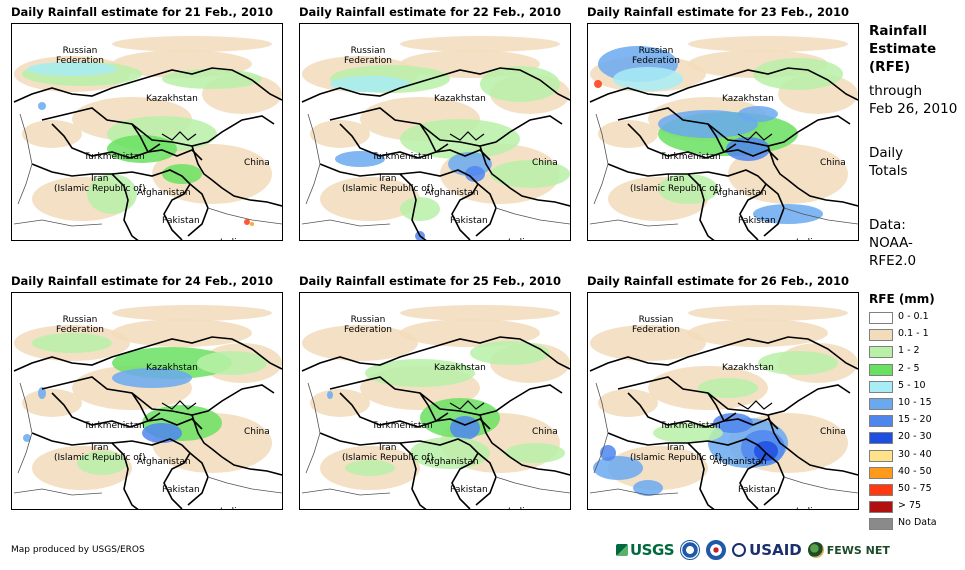 This screenshot has height=570, width=965. I want to click on legend-title: RFE (mm), so click(902, 299).